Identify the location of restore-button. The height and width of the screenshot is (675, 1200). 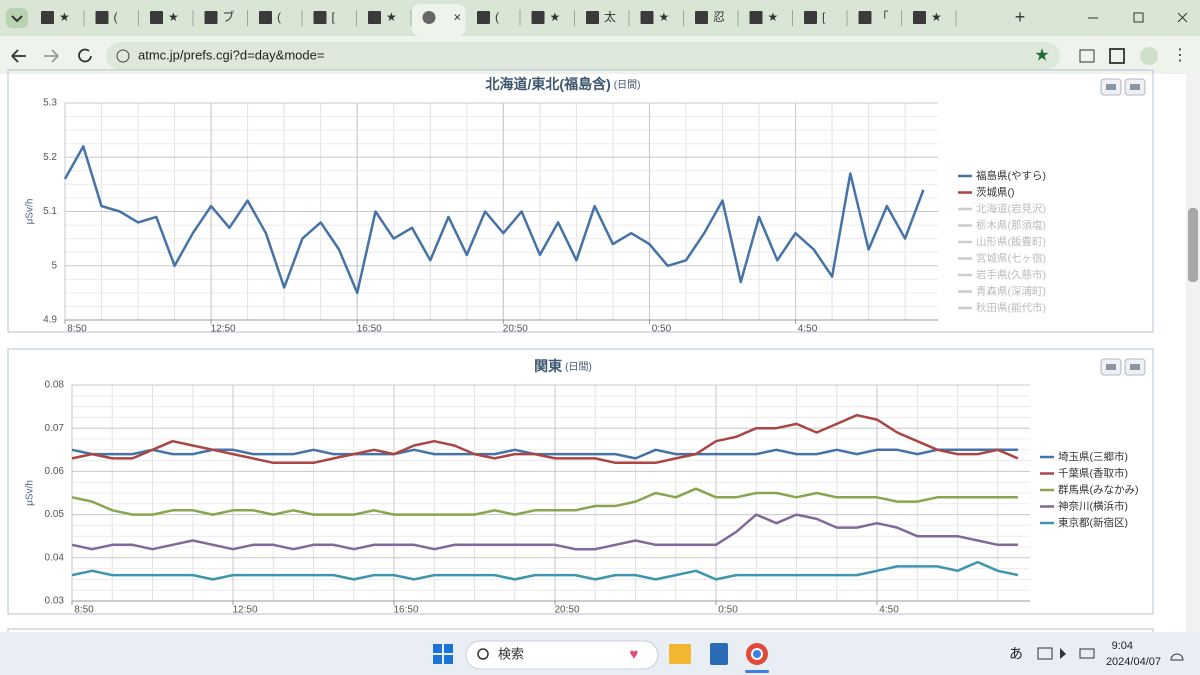
(1138, 17).